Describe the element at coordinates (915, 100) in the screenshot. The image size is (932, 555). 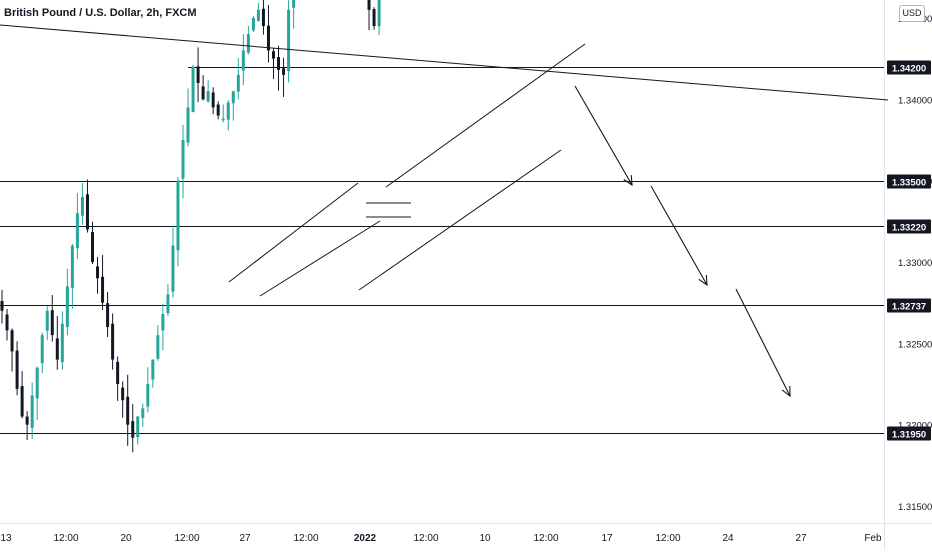
I see `price-tick-label: 1.34000` at that location.